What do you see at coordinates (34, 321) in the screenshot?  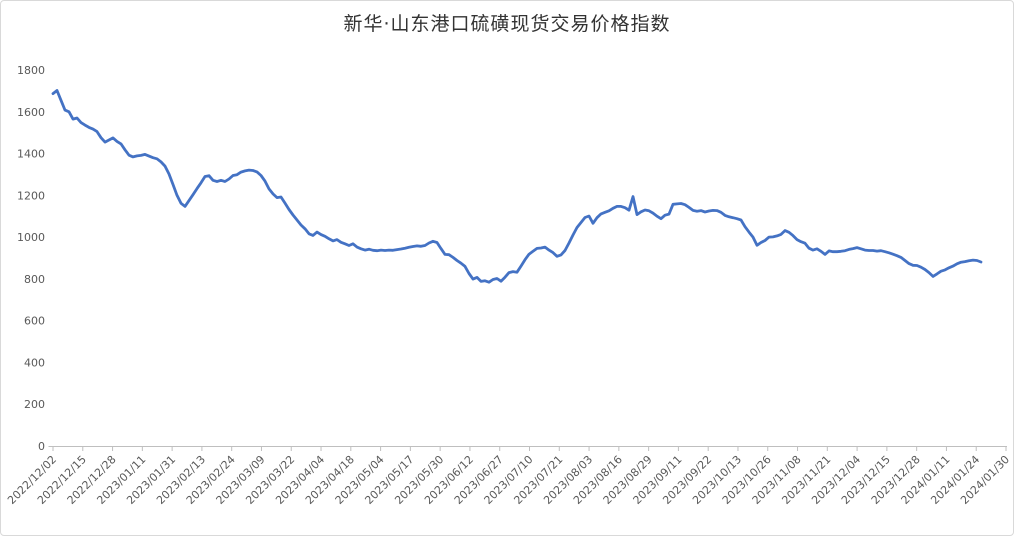 I see `y-axis-tick-label: 600` at bounding box center [34, 321].